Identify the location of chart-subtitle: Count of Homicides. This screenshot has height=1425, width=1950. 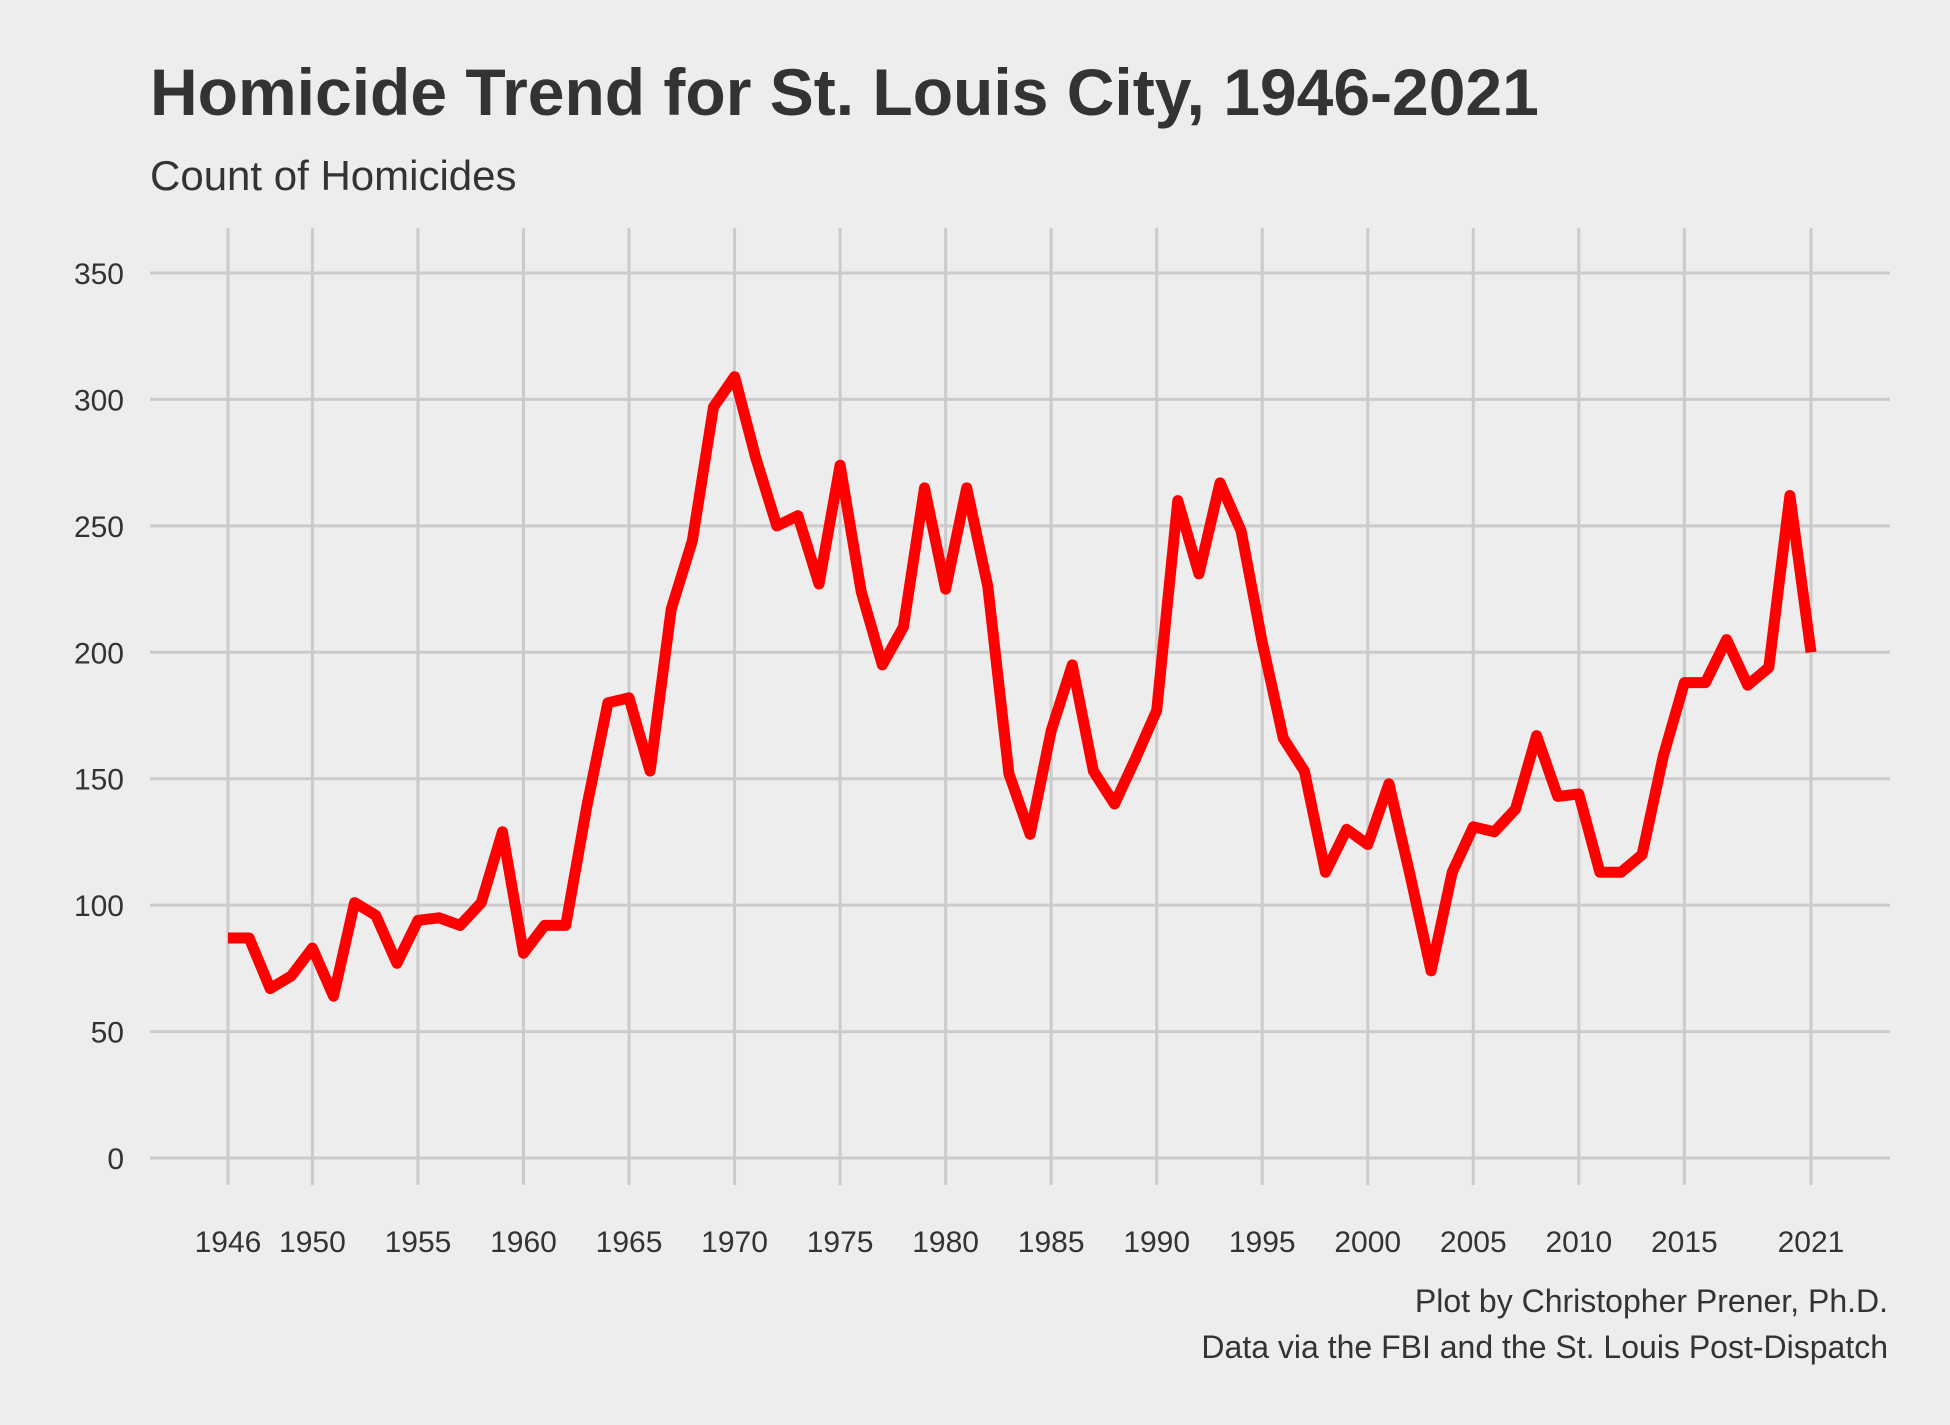
(333, 175).